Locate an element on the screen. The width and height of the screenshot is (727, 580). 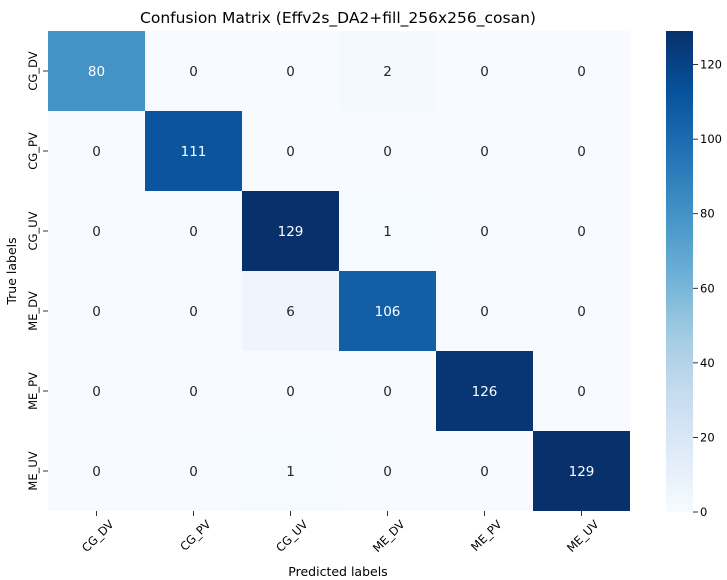
x-axis-label: Predicted labels is located at coordinates (337, 571).